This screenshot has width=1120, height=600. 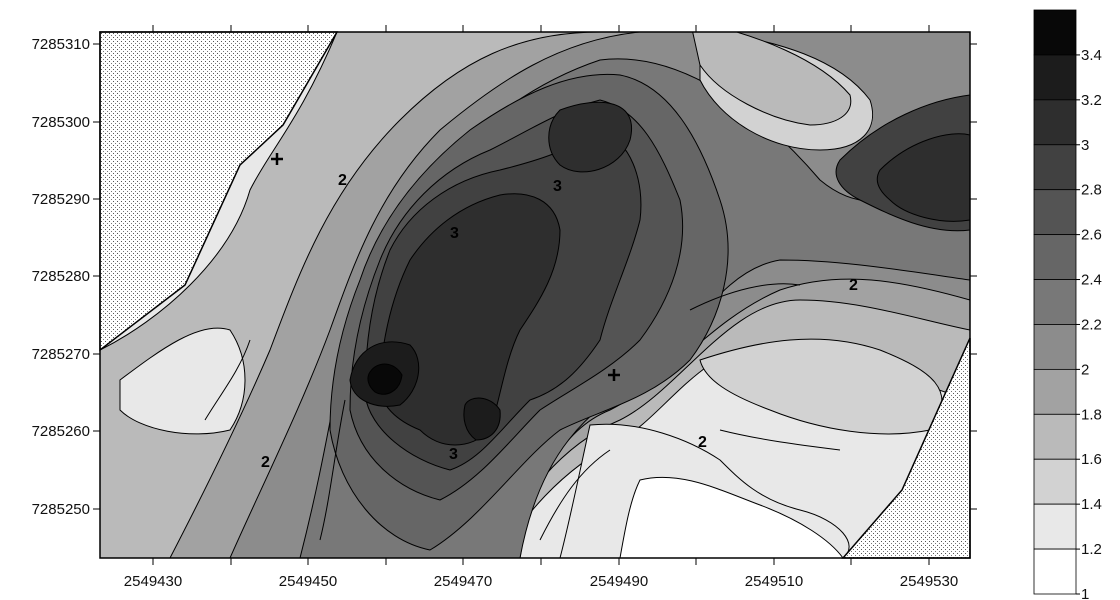 What do you see at coordinates (153, 581) in the screenshot?
I see `x-tick-label: 2549430` at bounding box center [153, 581].